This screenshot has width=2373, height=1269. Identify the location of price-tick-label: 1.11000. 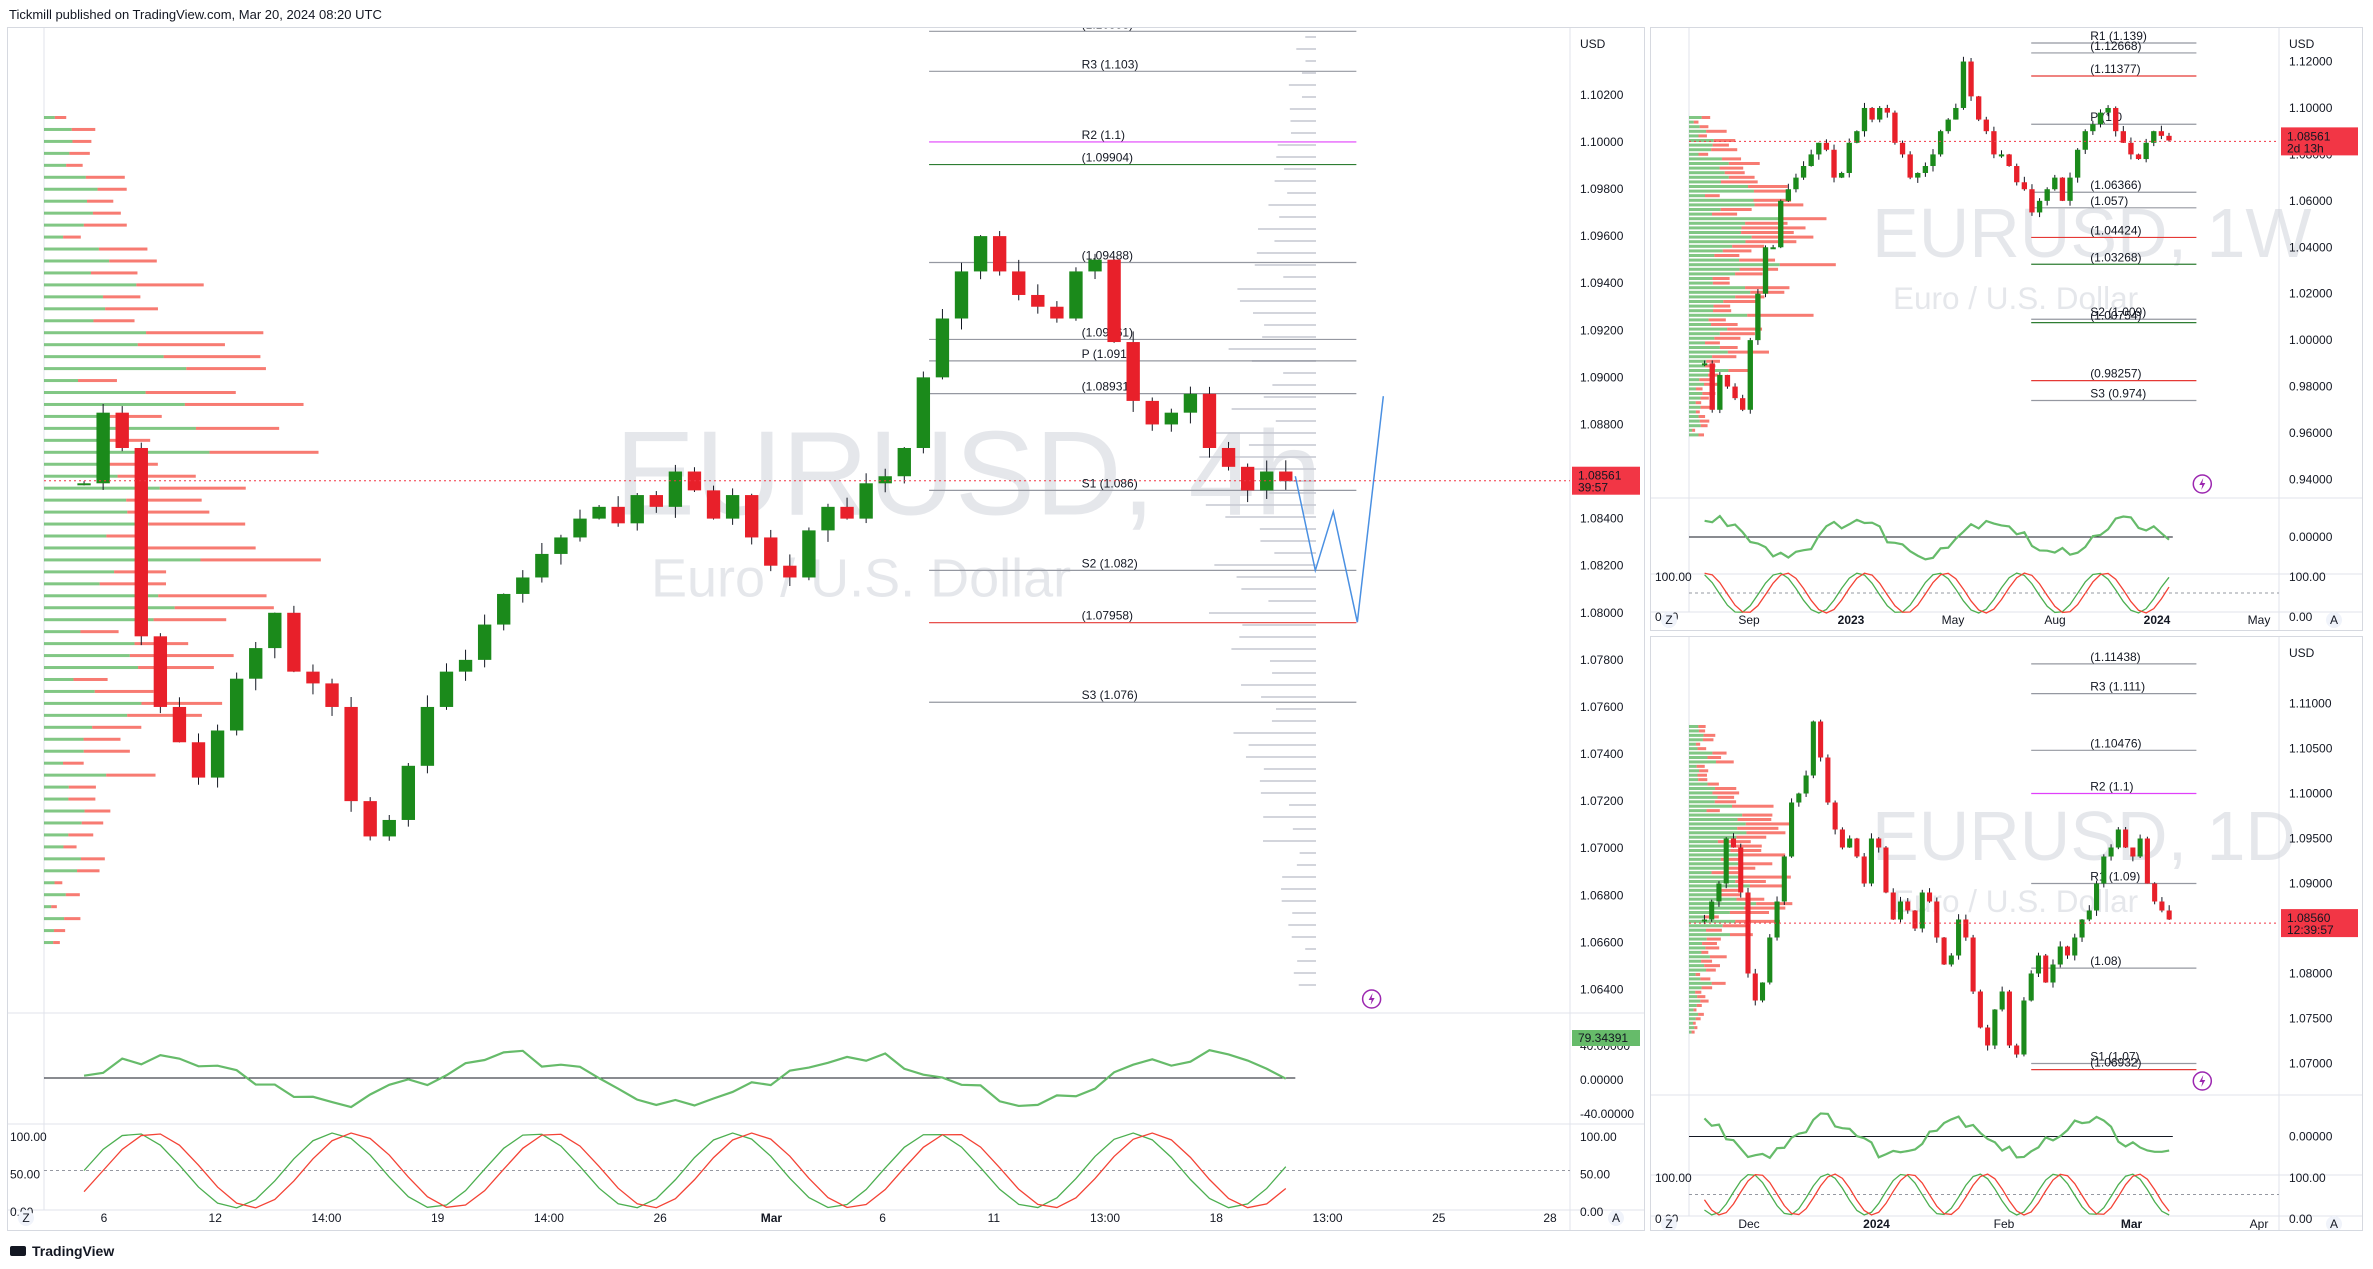
(2310, 704).